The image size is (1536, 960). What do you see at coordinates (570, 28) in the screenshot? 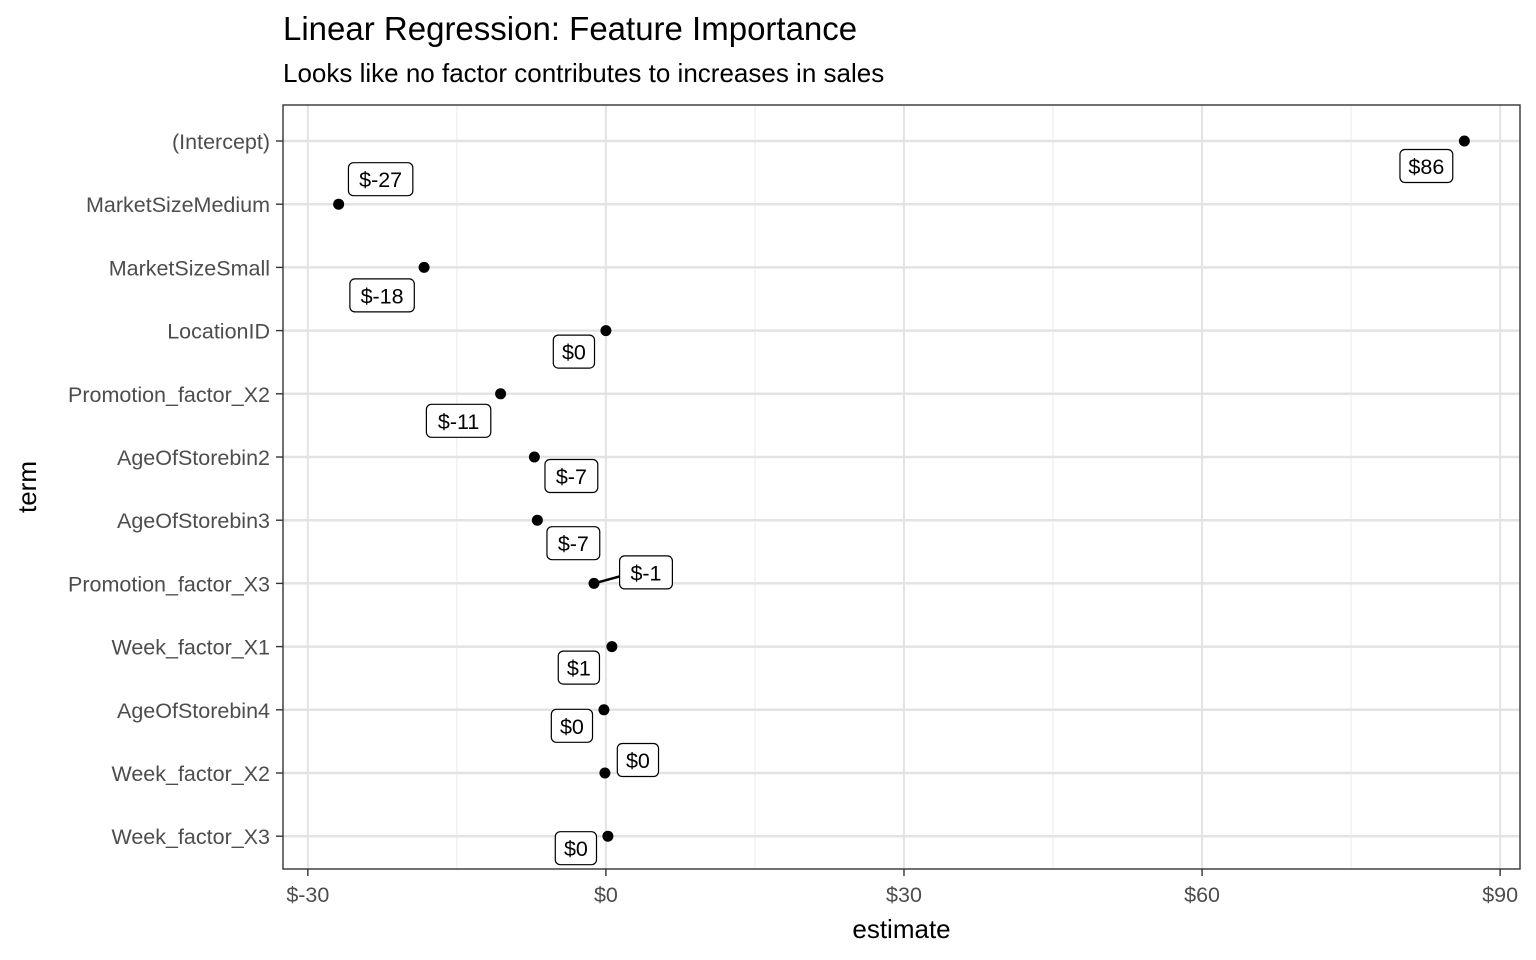
I see `chart-title: Linear Regression: Feature Importance` at bounding box center [570, 28].